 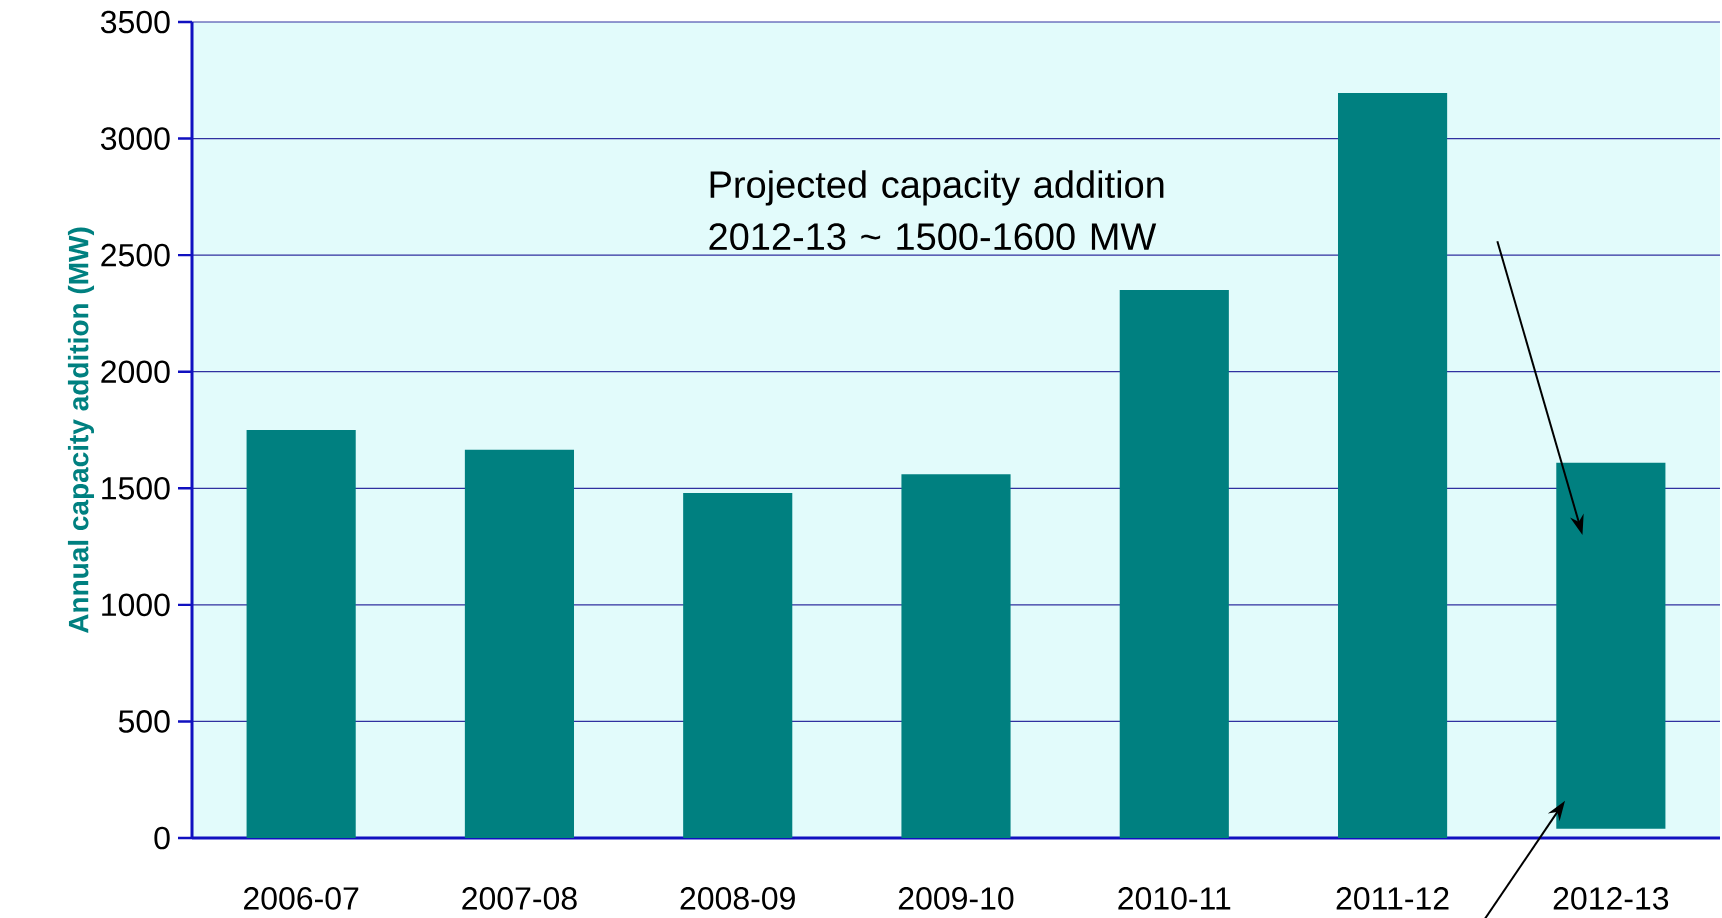 What do you see at coordinates (135, 138) in the screenshot?
I see `y-tick-label: 3000` at bounding box center [135, 138].